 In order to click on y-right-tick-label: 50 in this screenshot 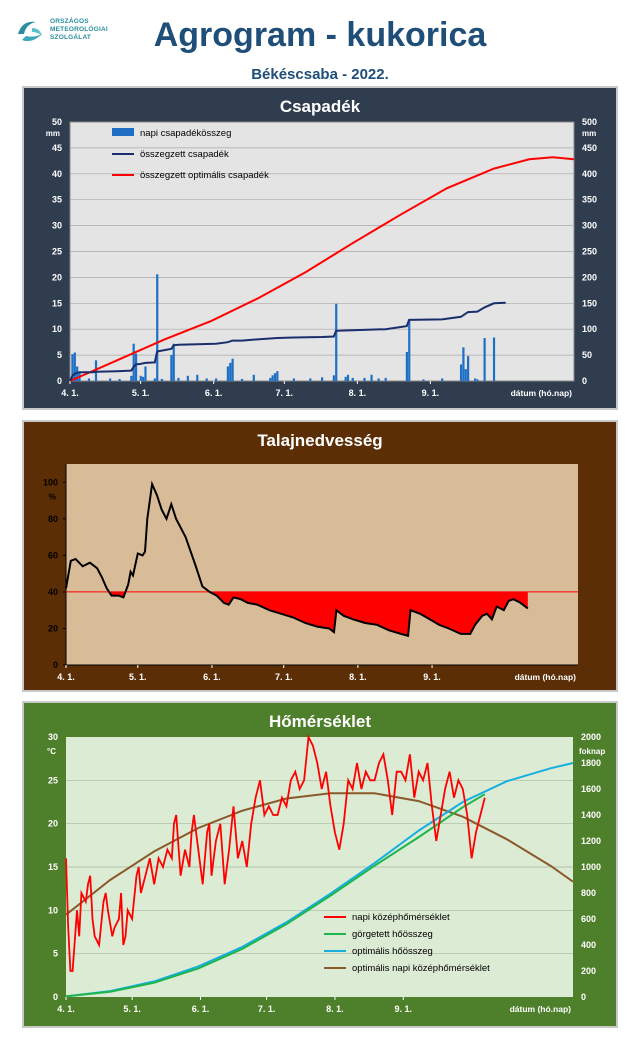, I will do `click(587, 355)`.